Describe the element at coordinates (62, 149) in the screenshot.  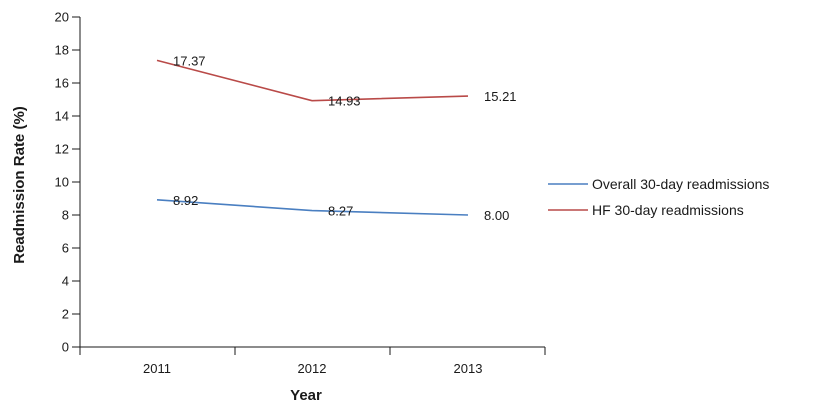
I see `y-tick-label: 12` at that location.